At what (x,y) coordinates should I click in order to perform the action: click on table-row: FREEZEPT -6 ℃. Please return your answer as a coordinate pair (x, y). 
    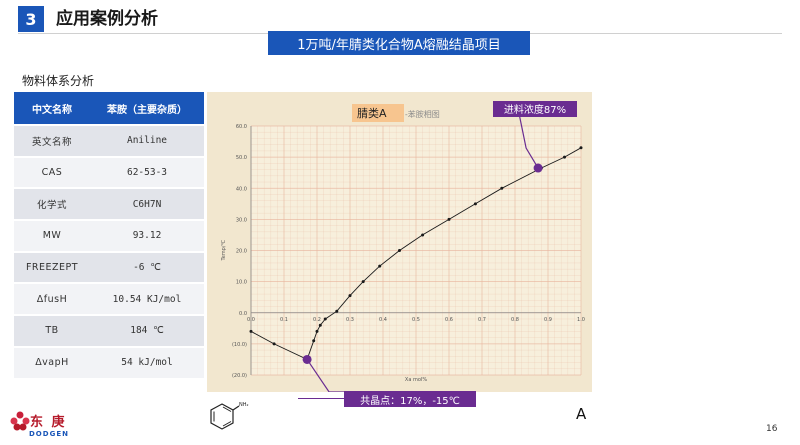
    Looking at the image, I should click on (109, 268).